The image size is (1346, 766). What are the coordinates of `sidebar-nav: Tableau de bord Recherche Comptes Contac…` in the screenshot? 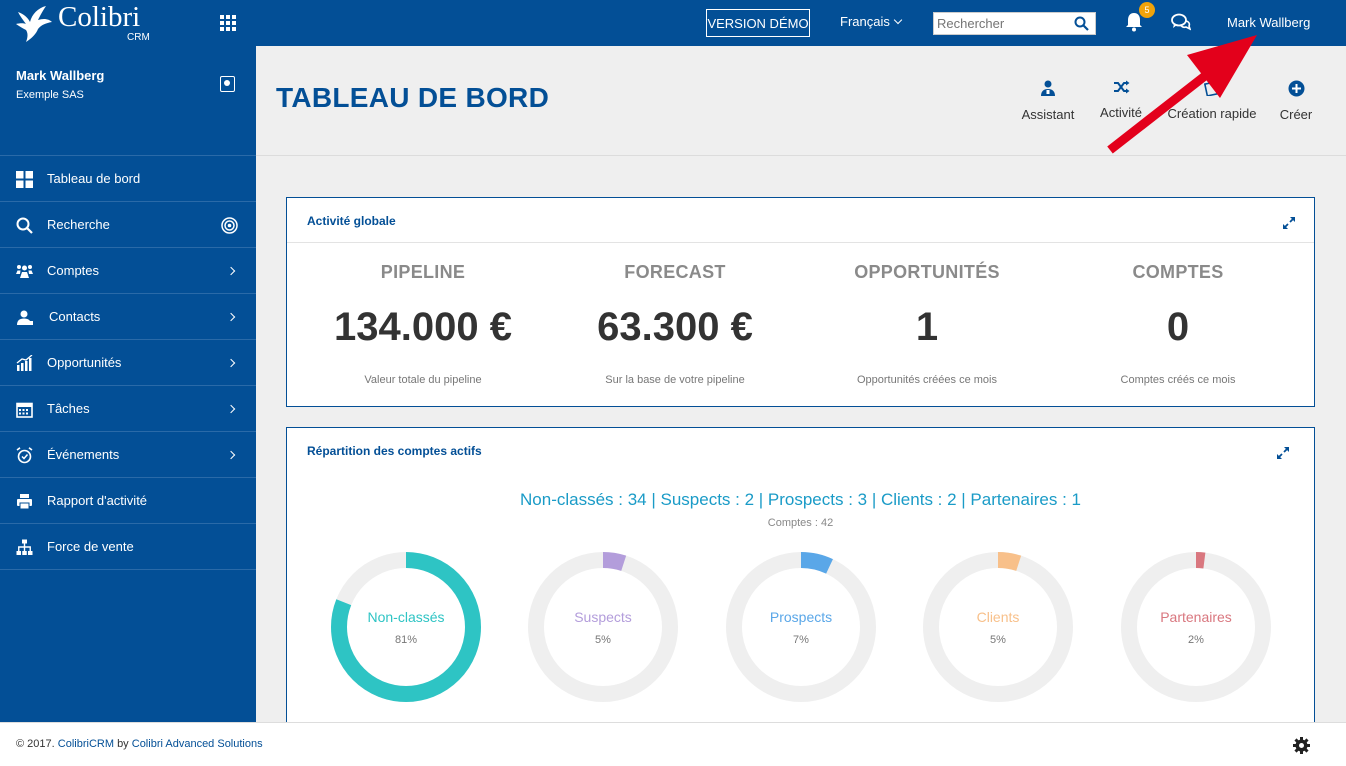 It's located at (128, 362).